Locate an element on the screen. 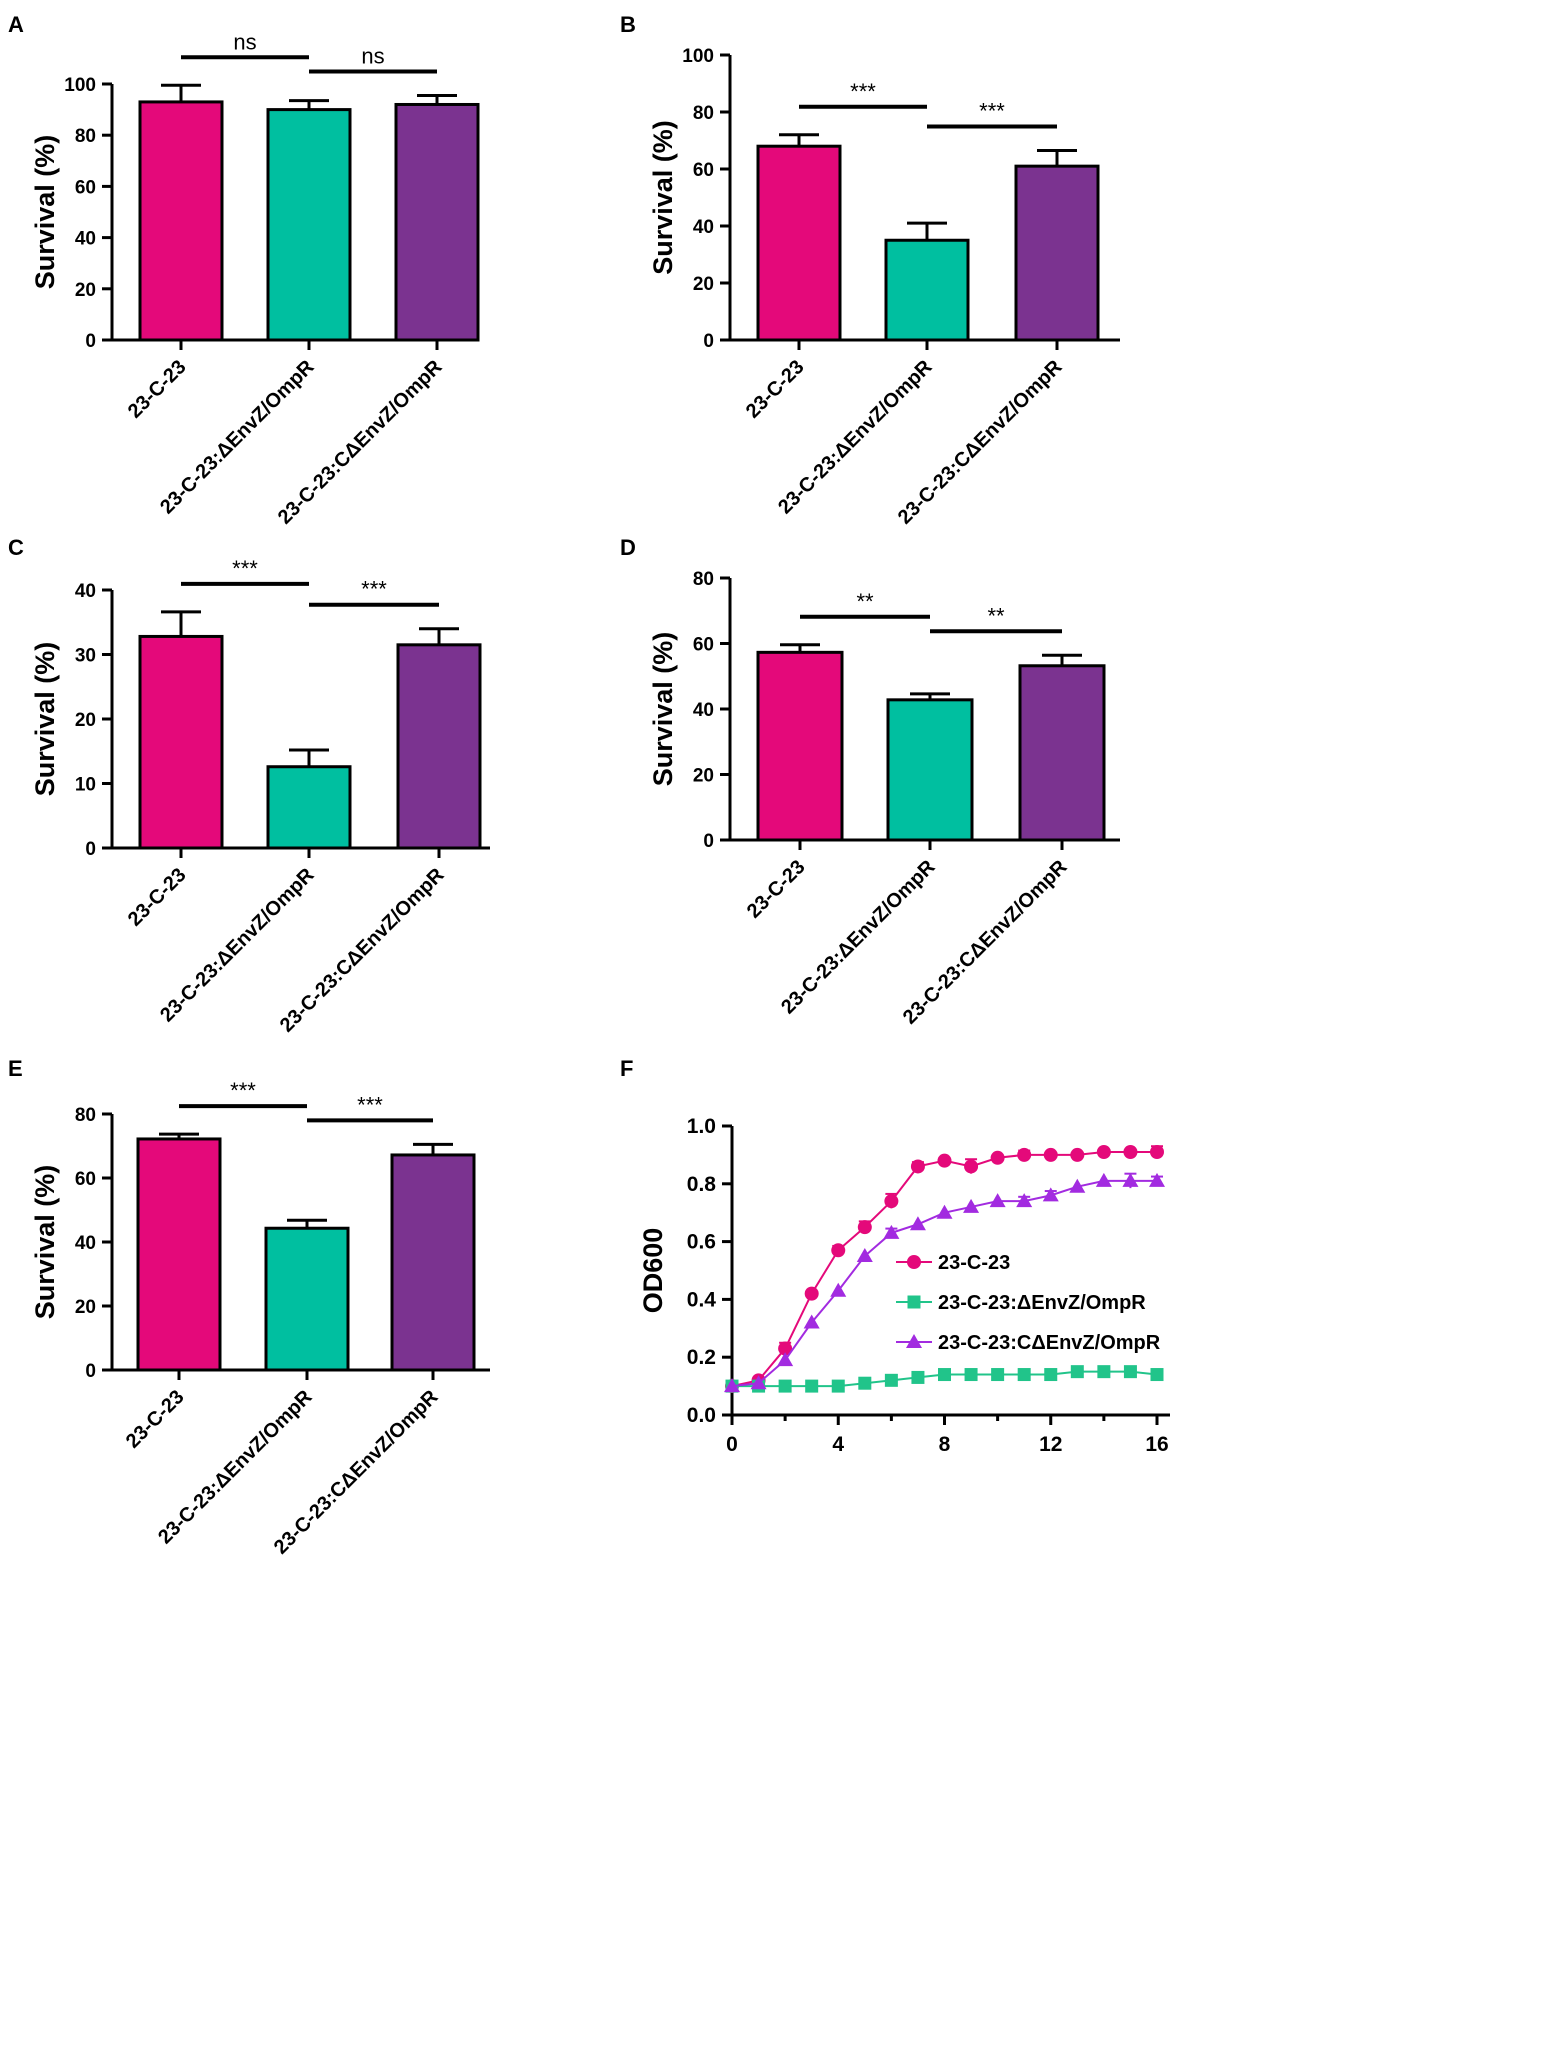 The height and width of the screenshot is (2071, 1562). x-tick-label: 0 is located at coordinates (732, 1444).